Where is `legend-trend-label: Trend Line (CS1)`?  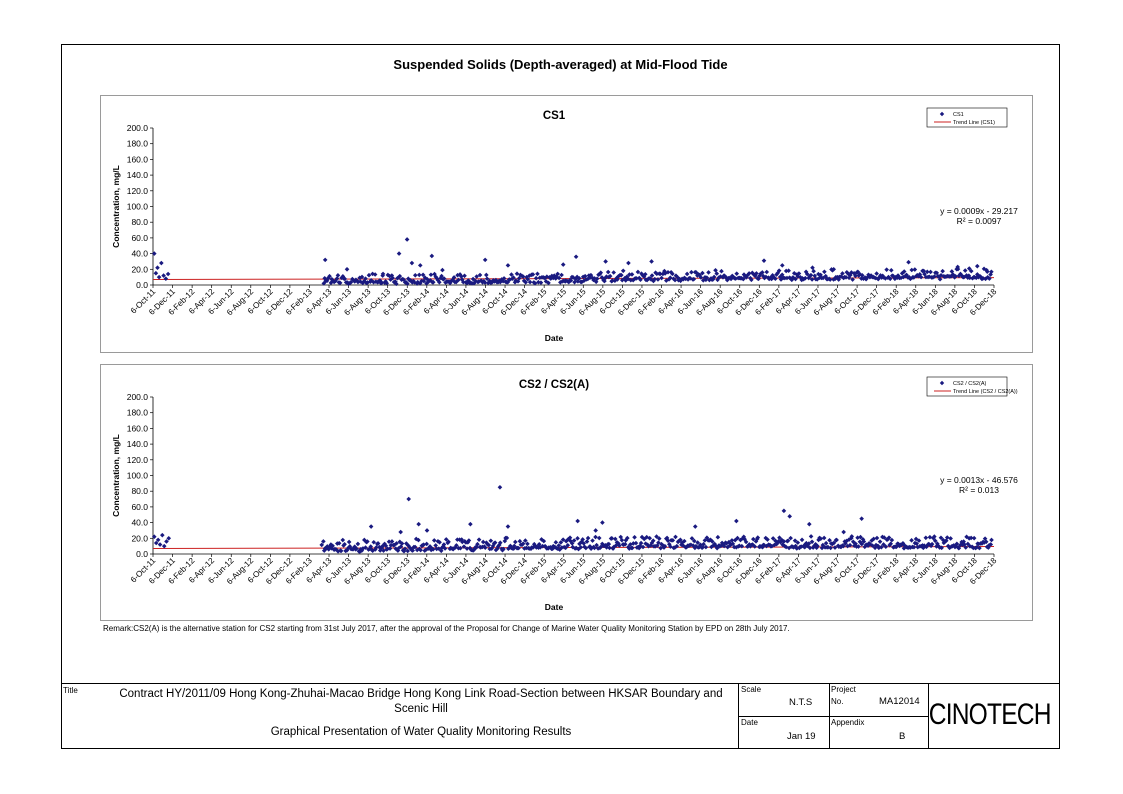
legend-trend-label: Trend Line (CS1) is located at coordinates (974, 123).